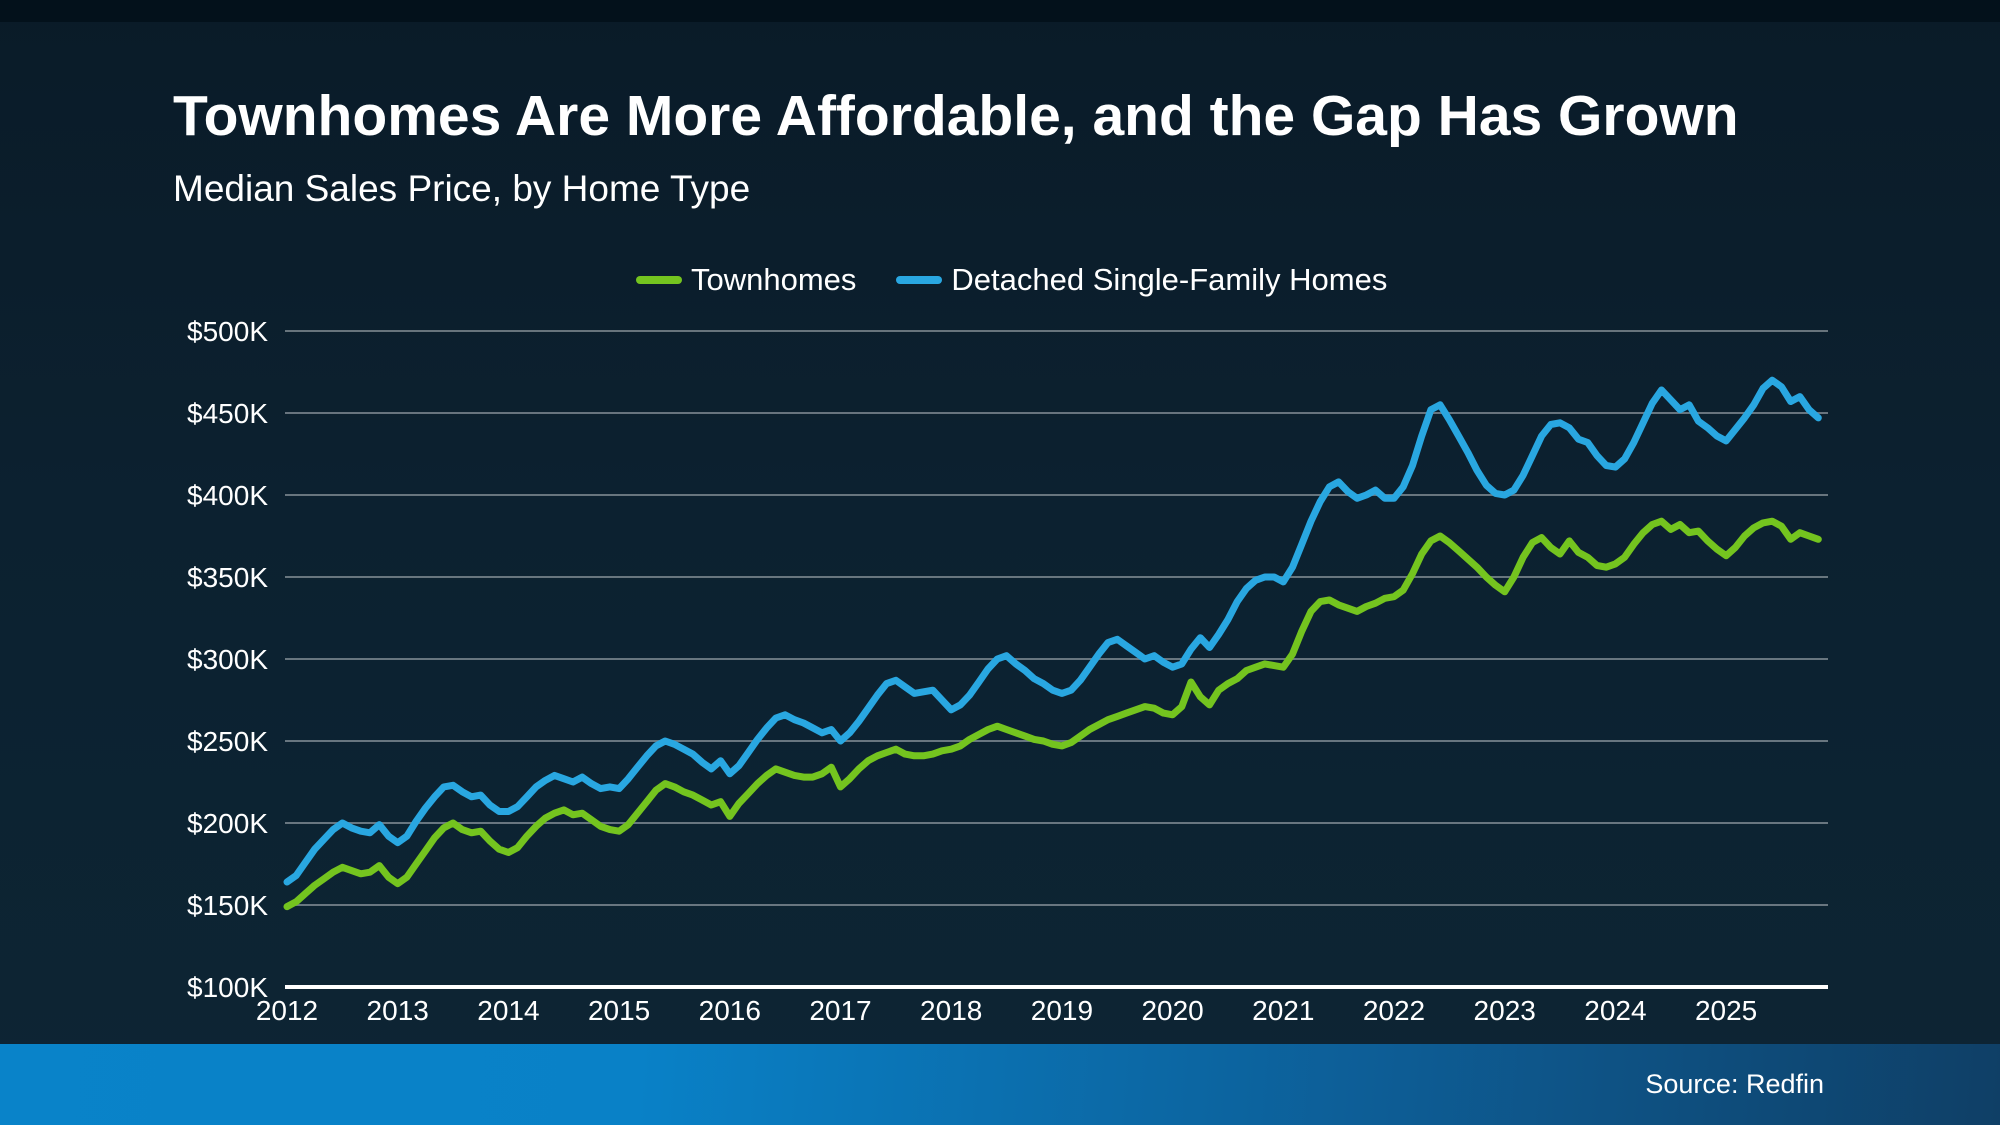  I want to click on x-tick-label: 2017, so click(840, 1010).